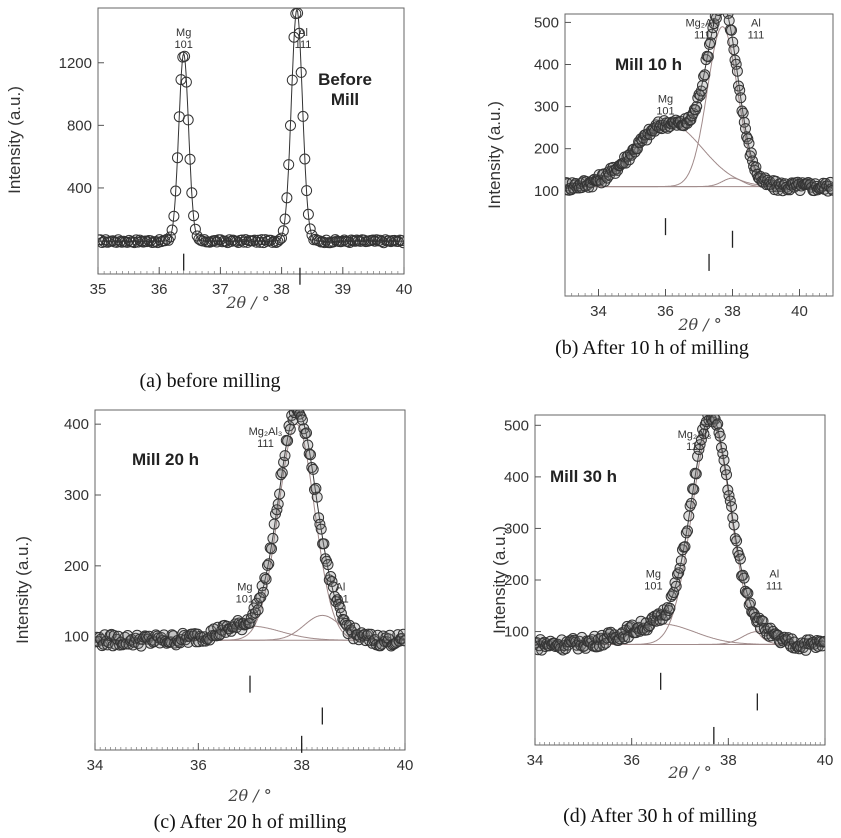 The width and height of the screenshot is (841, 838). Describe the element at coordinates (76, 637) in the screenshot. I see `y-tick-label: 100` at that location.